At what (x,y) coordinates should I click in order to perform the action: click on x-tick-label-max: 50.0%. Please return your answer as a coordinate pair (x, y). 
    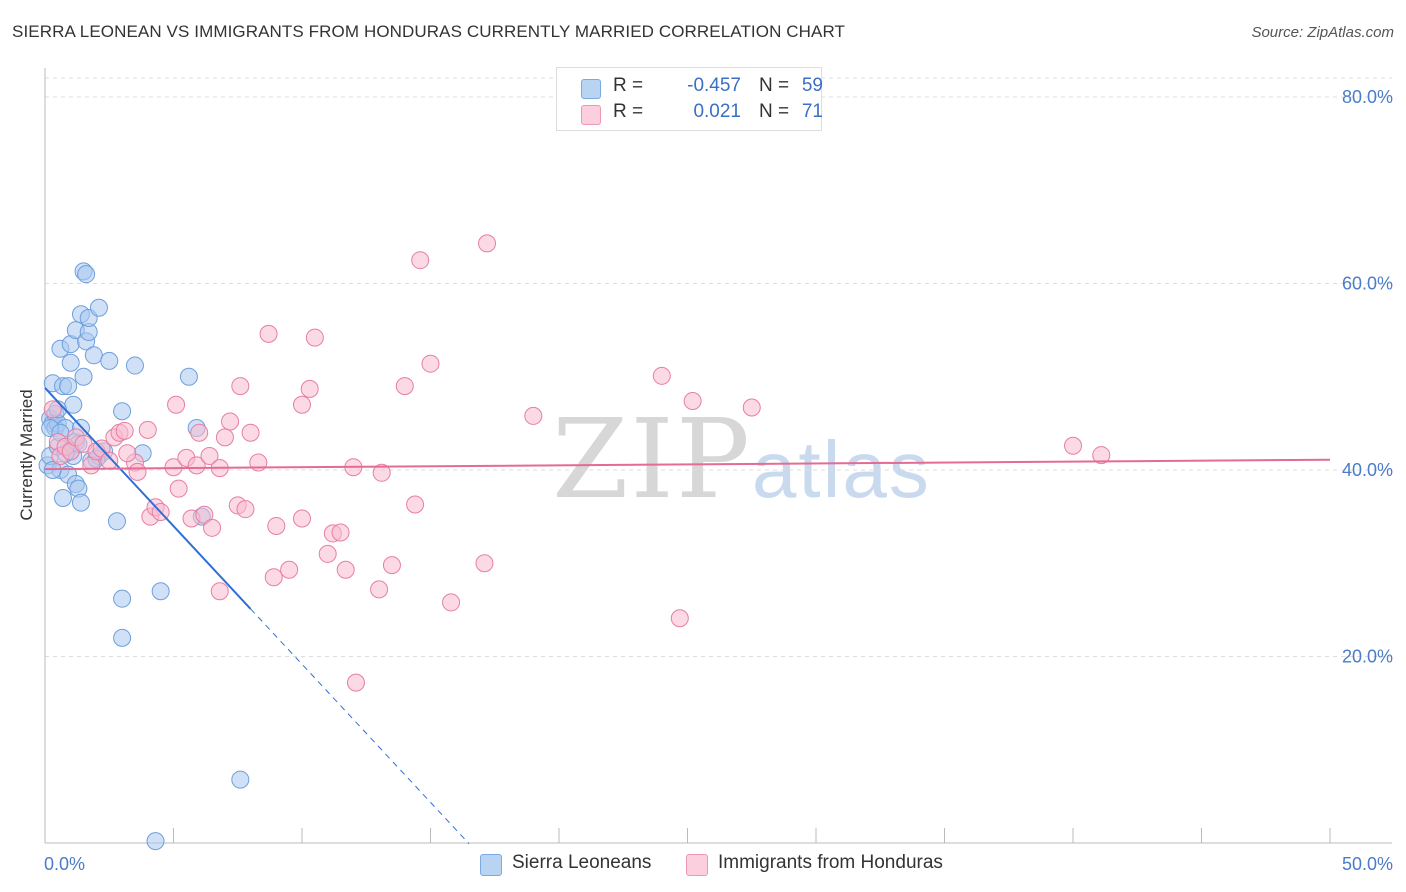
    Looking at the image, I should click on (1367, 864).